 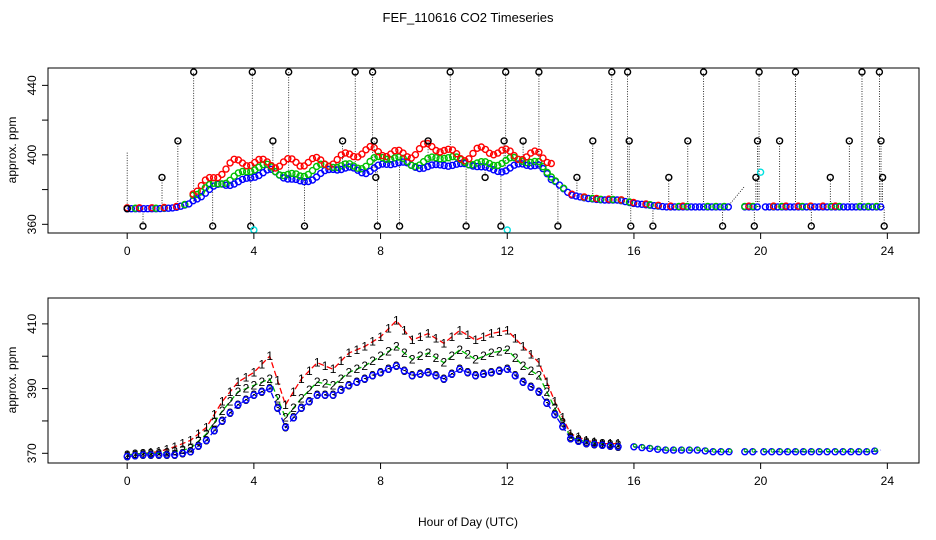 I want to click on top-y-tick-label: 440, so click(x=32, y=85).